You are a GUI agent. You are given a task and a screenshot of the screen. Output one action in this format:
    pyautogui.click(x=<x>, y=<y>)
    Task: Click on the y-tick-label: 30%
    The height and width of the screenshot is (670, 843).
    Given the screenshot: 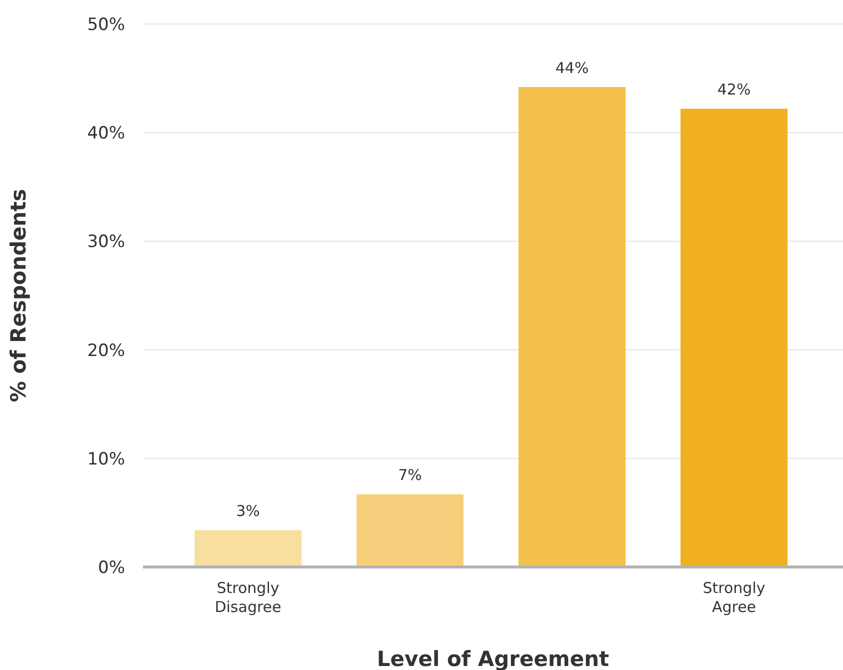 What is the action you would take?
    pyautogui.click(x=106, y=242)
    